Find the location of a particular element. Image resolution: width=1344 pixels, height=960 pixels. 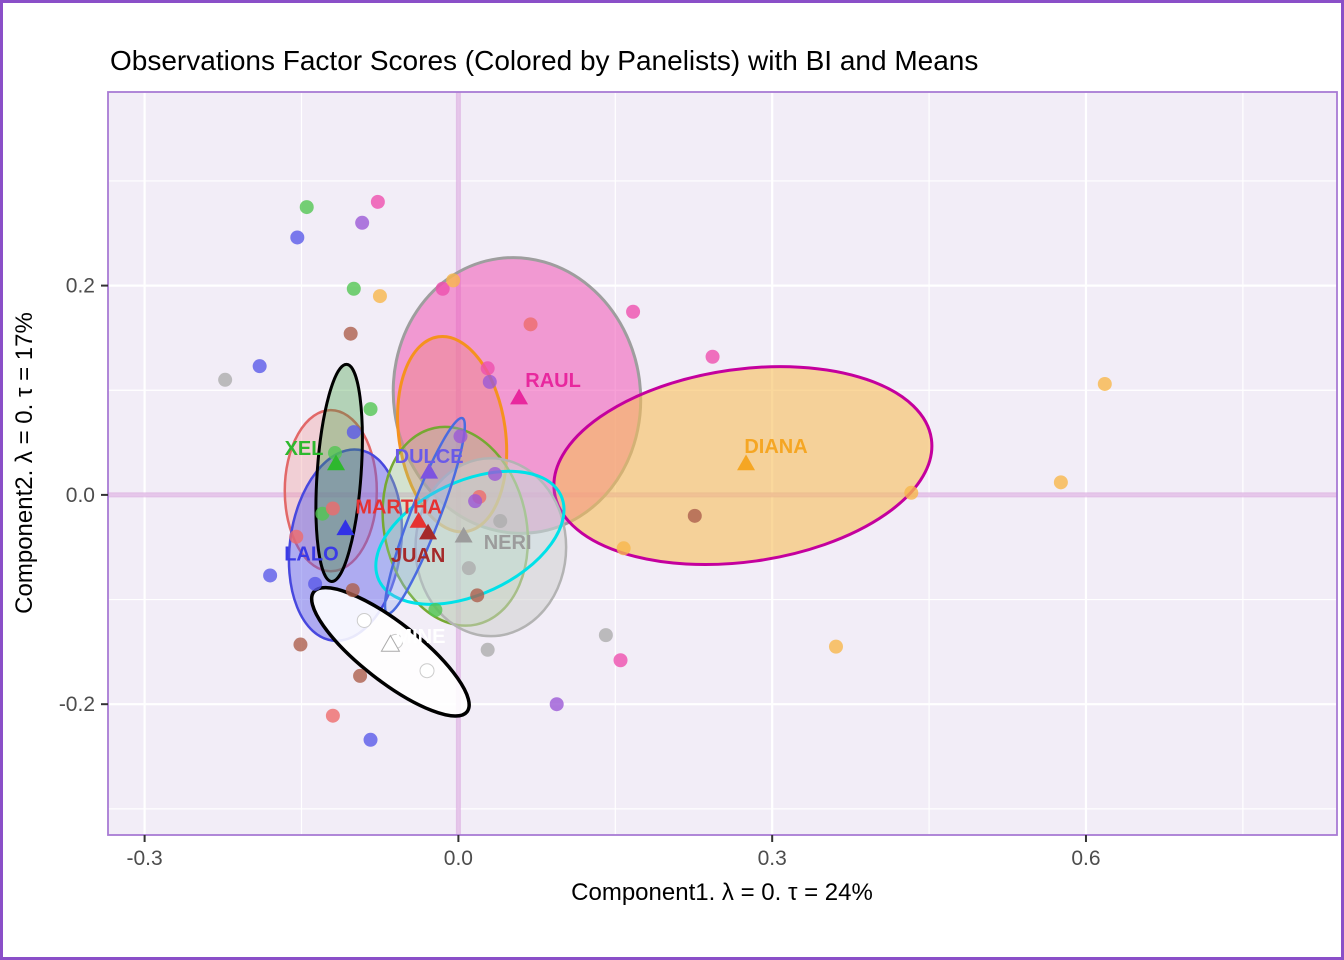

y-axis-tick-label: 0.2 is located at coordinates (80, 286).